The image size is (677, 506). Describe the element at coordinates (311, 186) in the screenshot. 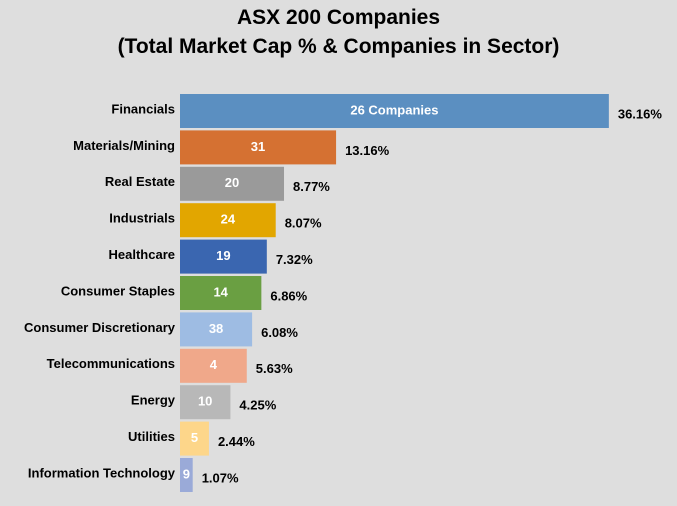

I see `value-label: 8.77%` at that location.